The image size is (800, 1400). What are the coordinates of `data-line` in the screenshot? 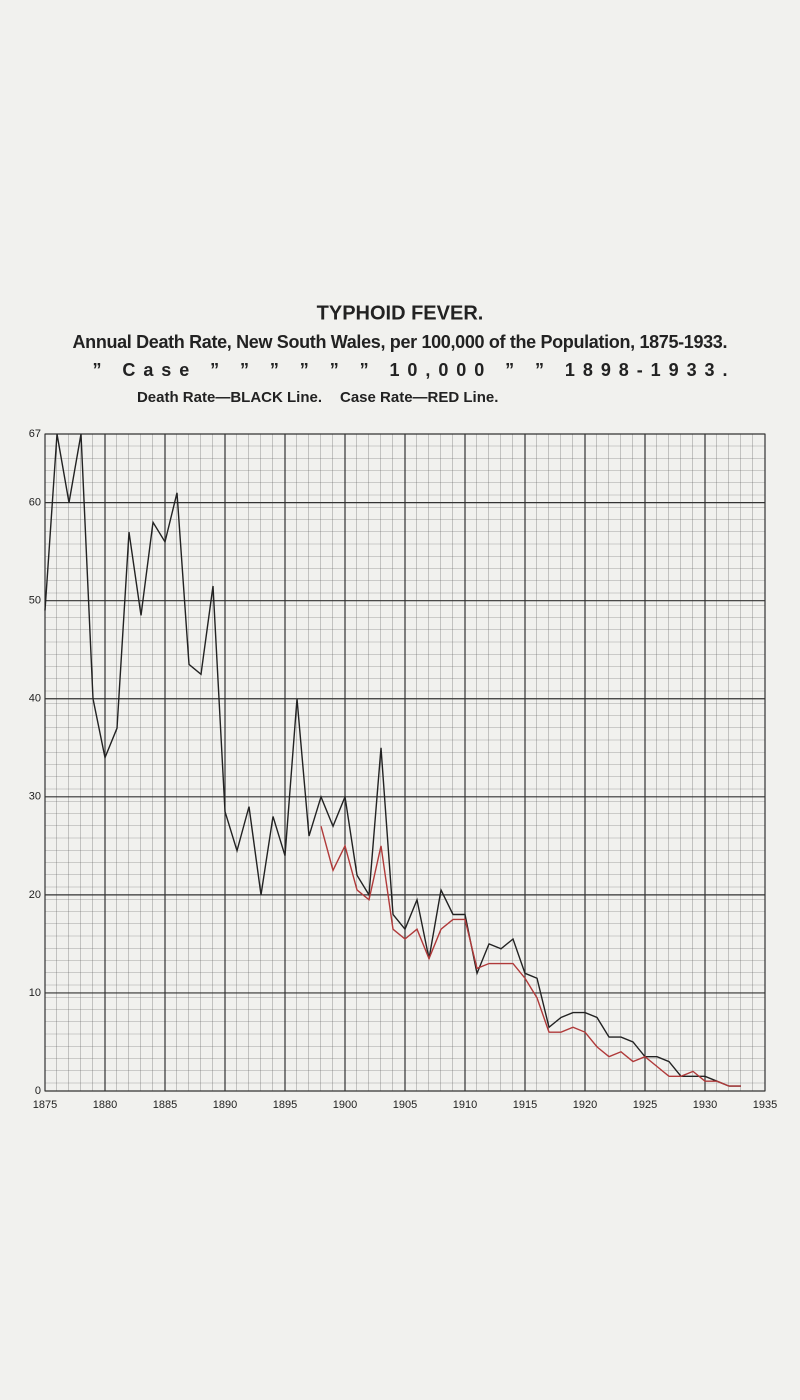 It's located at (530, 956).